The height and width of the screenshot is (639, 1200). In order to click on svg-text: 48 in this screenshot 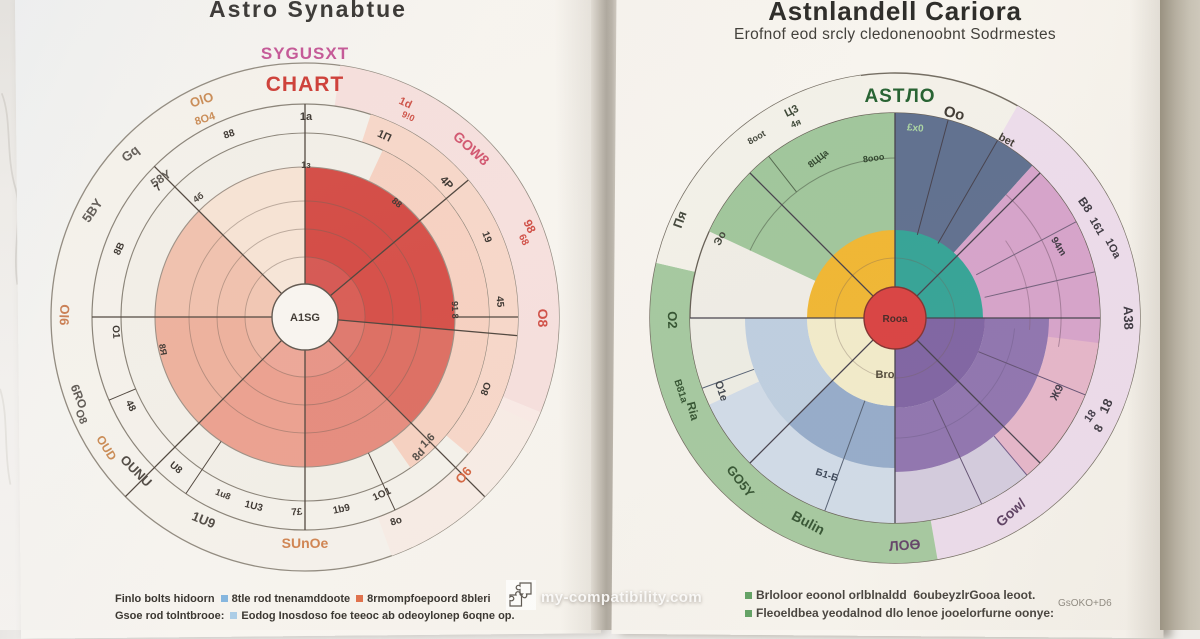, I will do `click(130, 406)`.